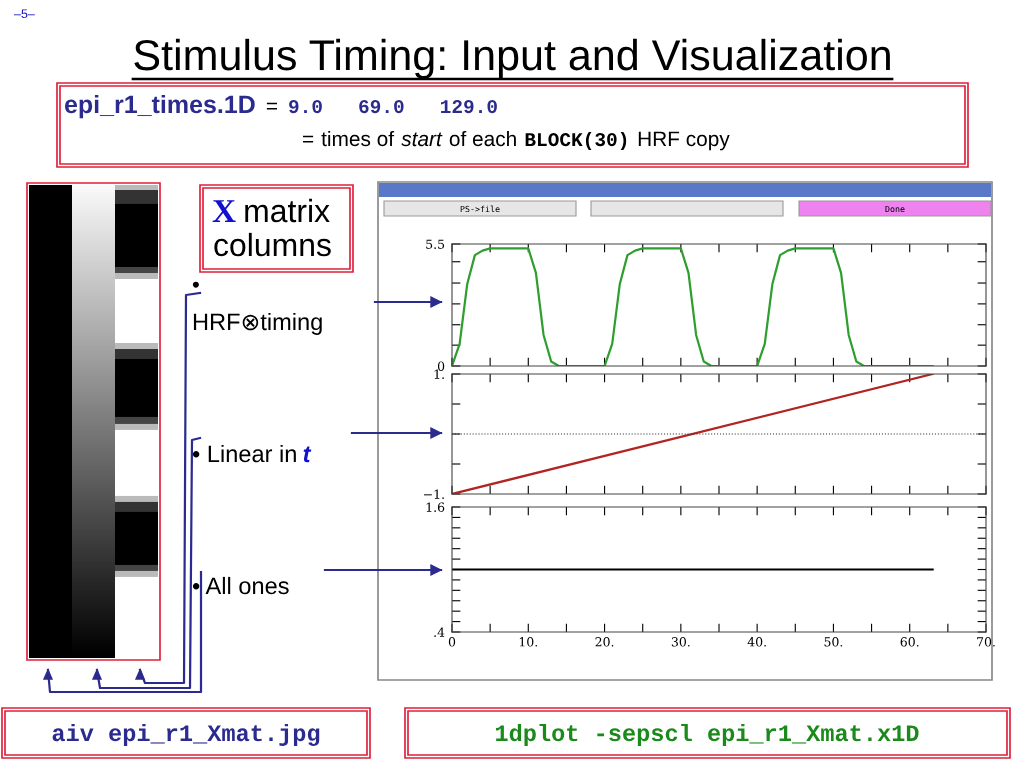  I want to click on text: start, so click(422, 139).